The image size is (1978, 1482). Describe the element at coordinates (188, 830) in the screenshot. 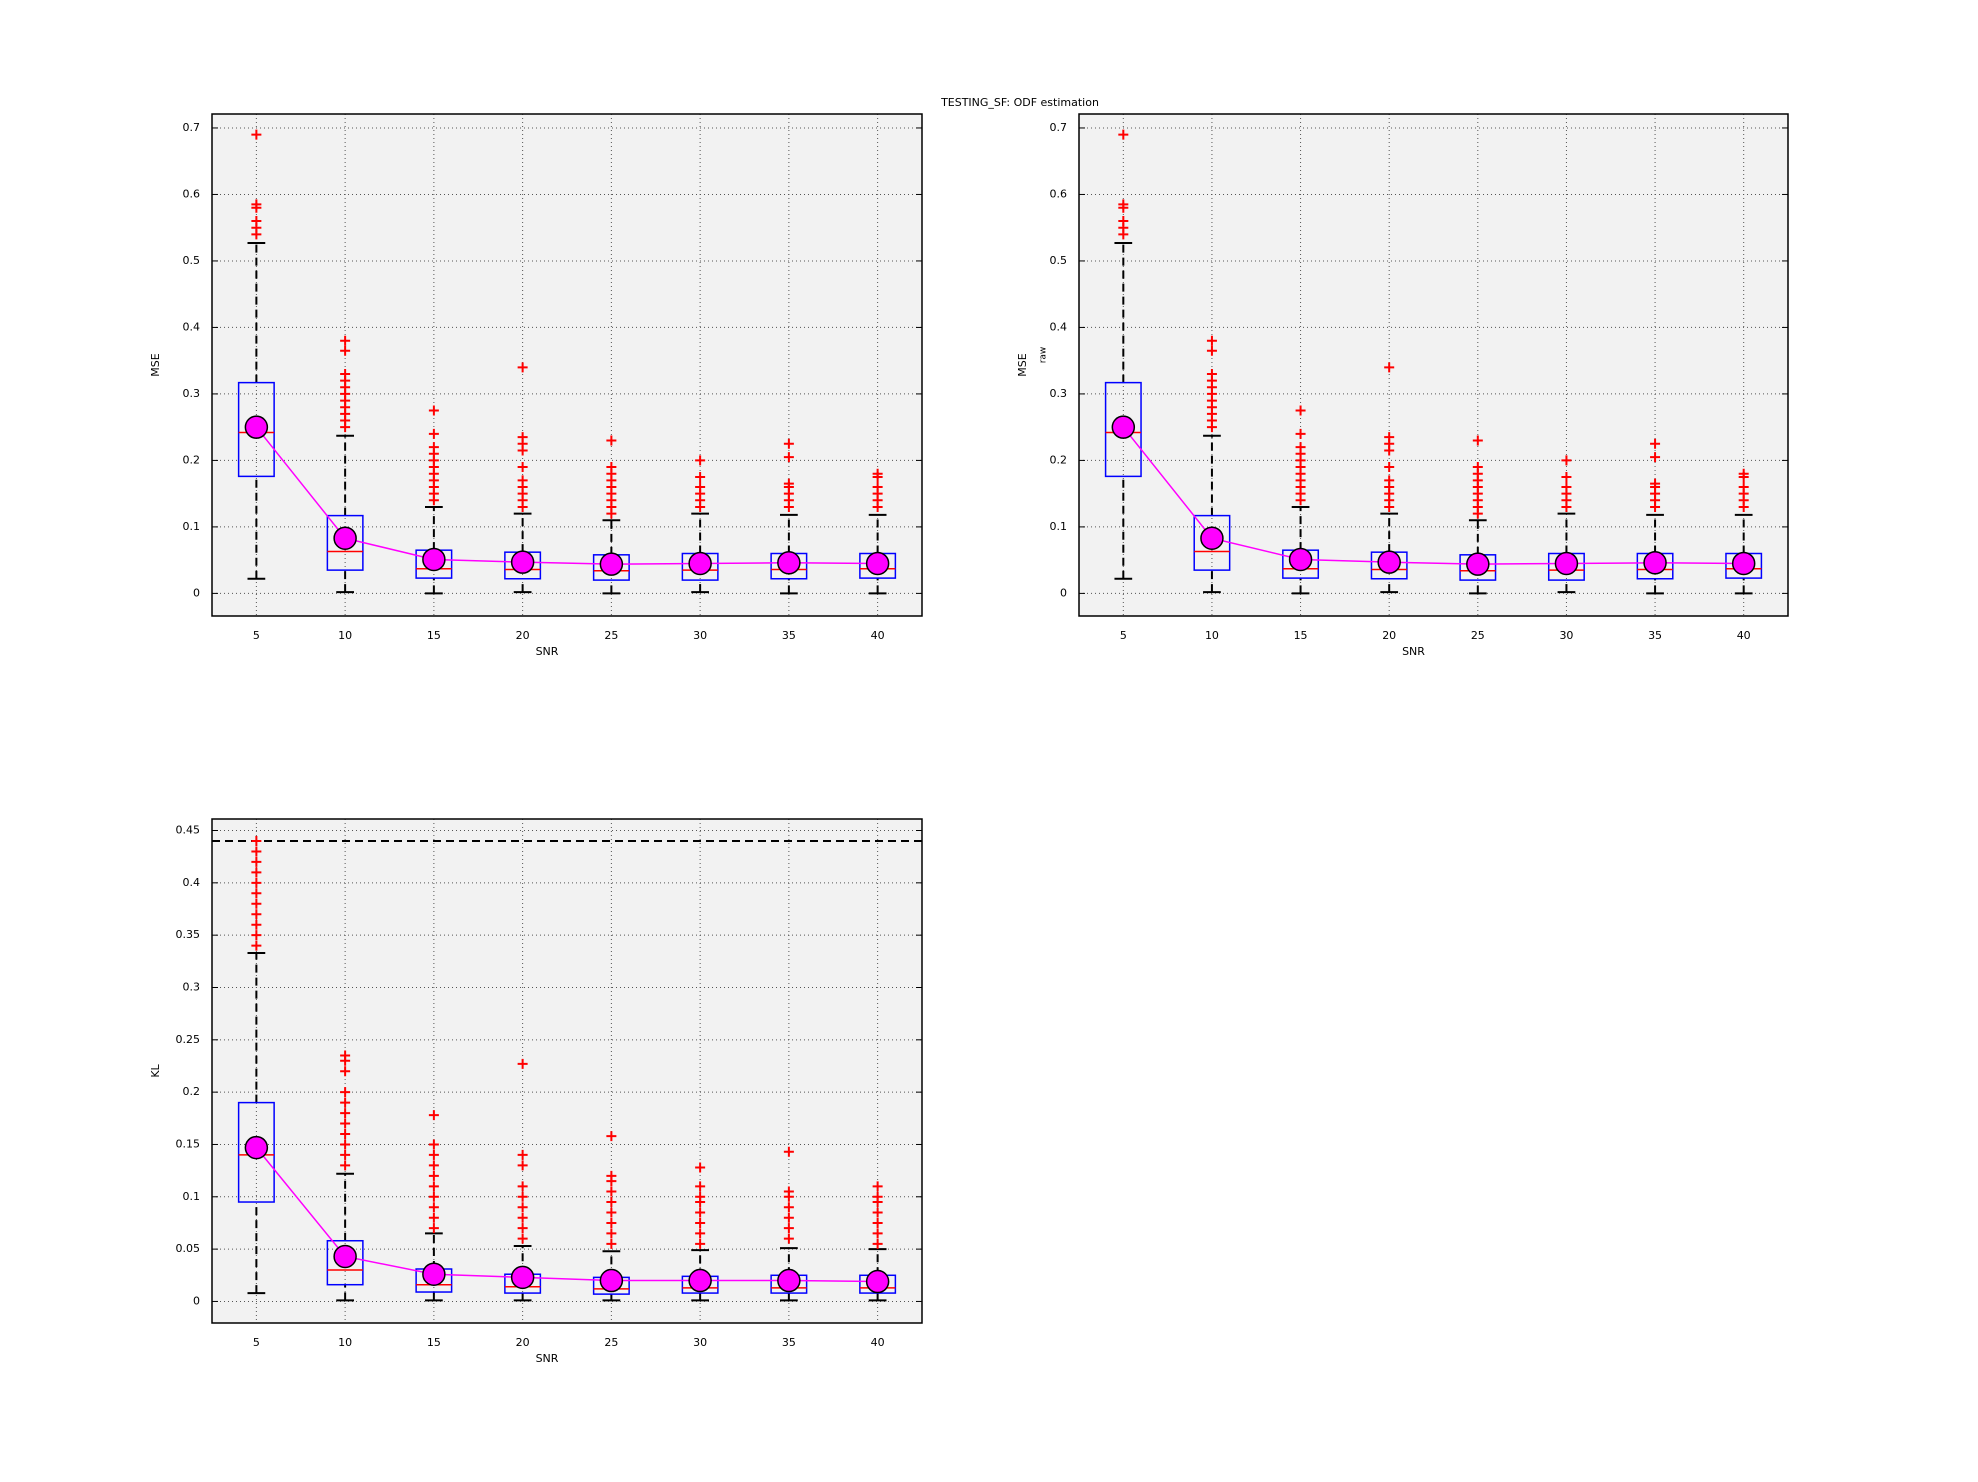

I see `y-tick-label: 0.45` at that location.